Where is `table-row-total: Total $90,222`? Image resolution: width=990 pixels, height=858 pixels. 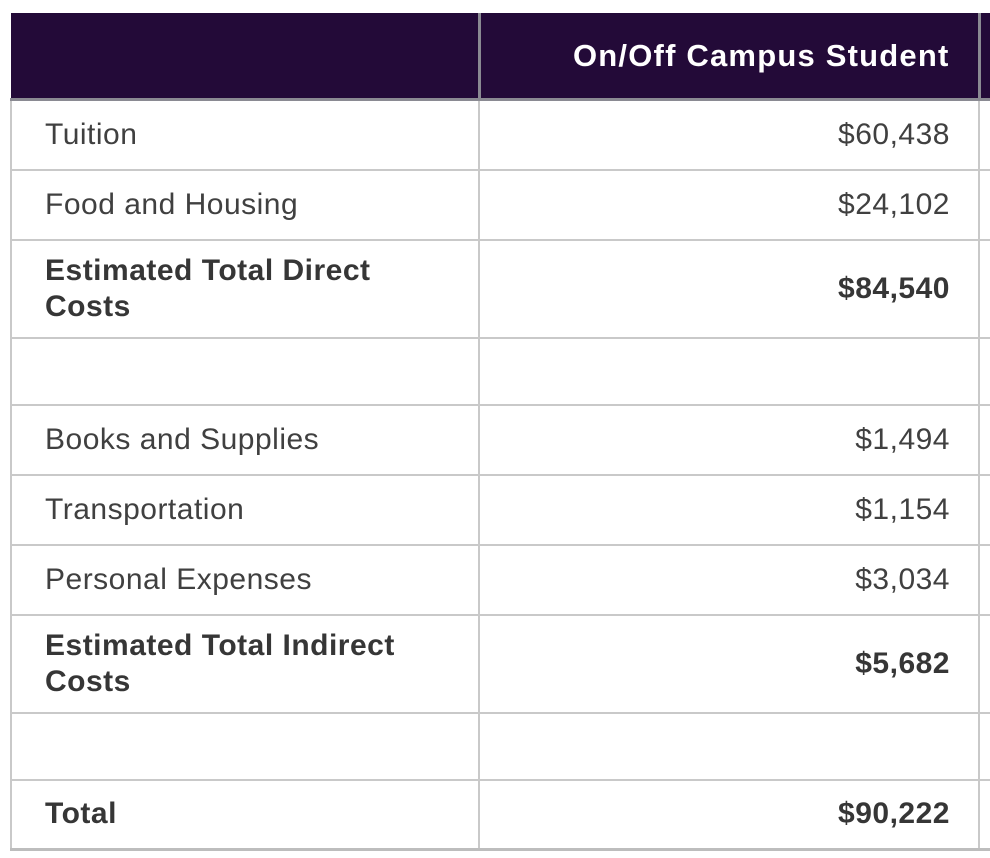 table-row-total: Total $90,222 is located at coordinates (500, 814).